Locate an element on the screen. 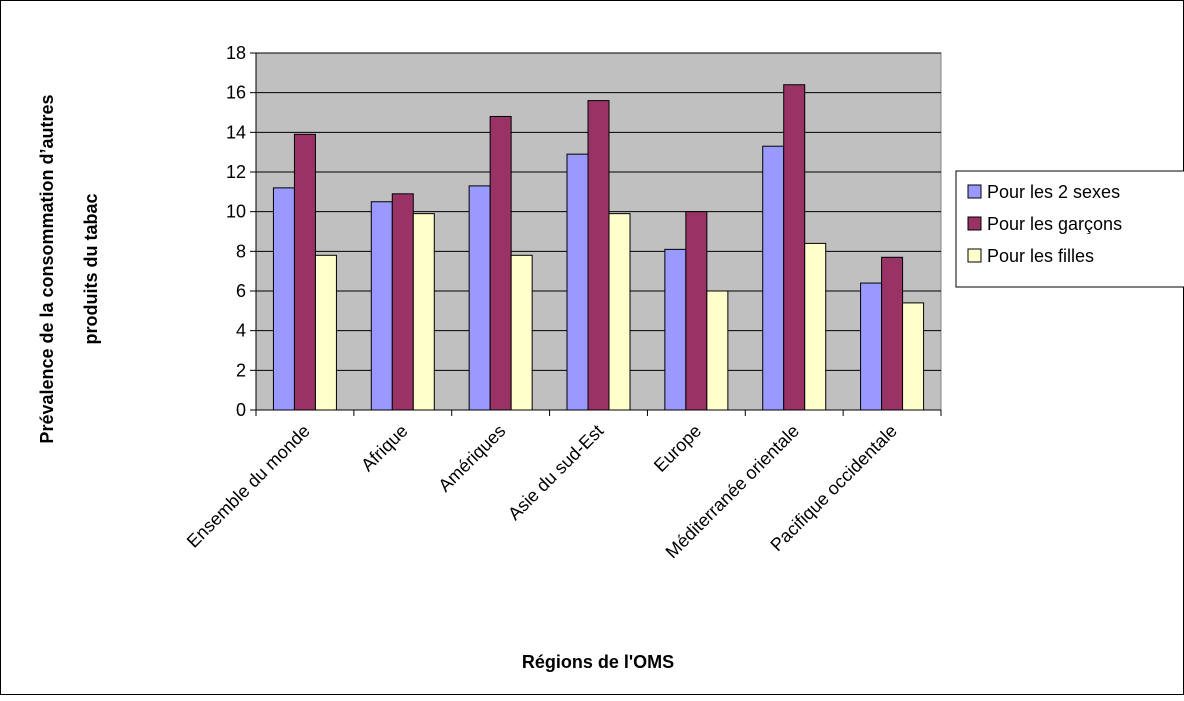 This screenshot has width=1184, height=701. x-axis-label: Régions de l'OMS is located at coordinates (598, 662).